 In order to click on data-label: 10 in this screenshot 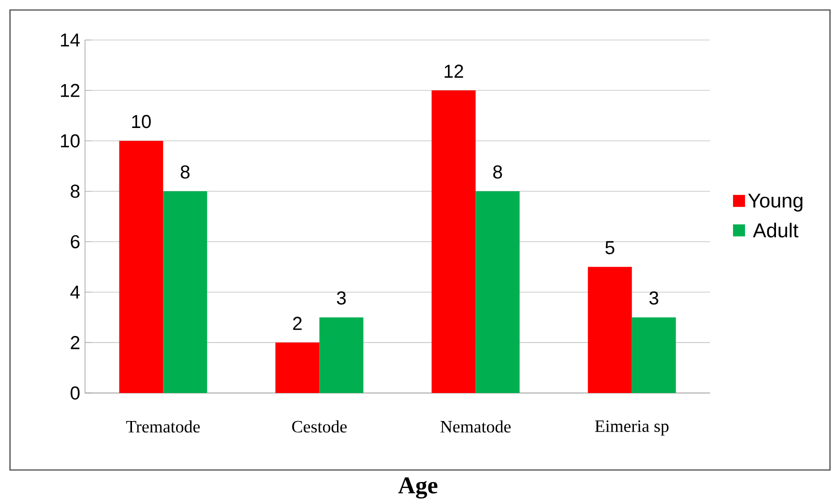, I will do `click(141, 121)`.